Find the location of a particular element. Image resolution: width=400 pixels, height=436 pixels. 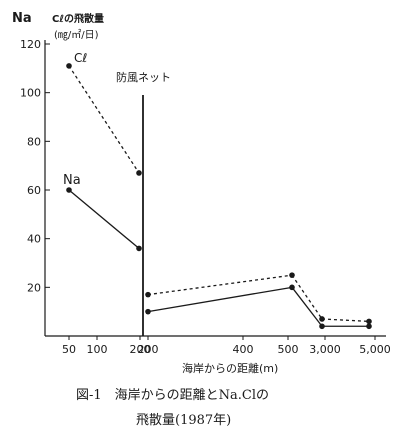

x-tick-label: 500 is located at coordinates (288, 349).